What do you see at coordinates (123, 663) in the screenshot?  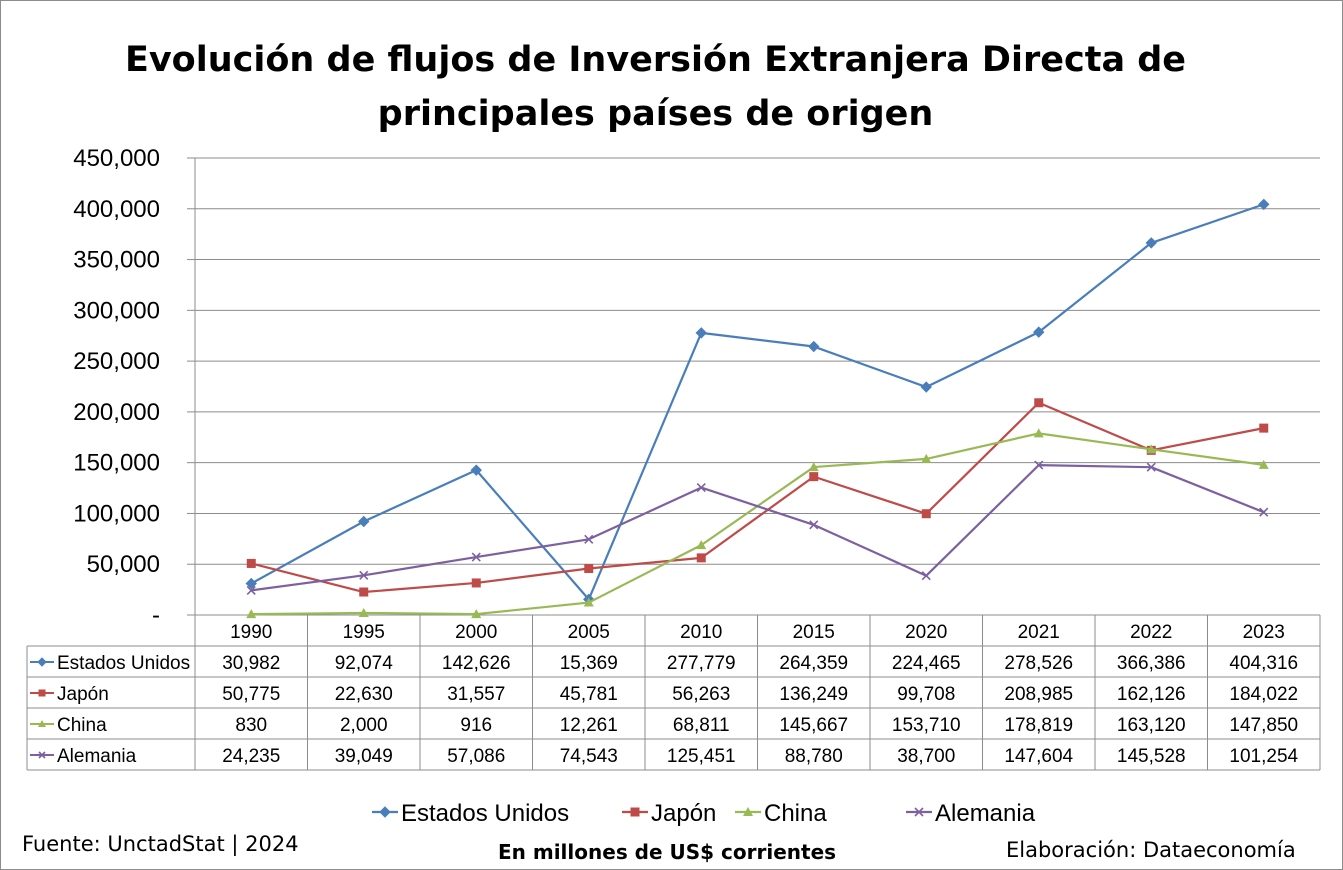 I see `table-series-name: Estados Unidos` at bounding box center [123, 663].